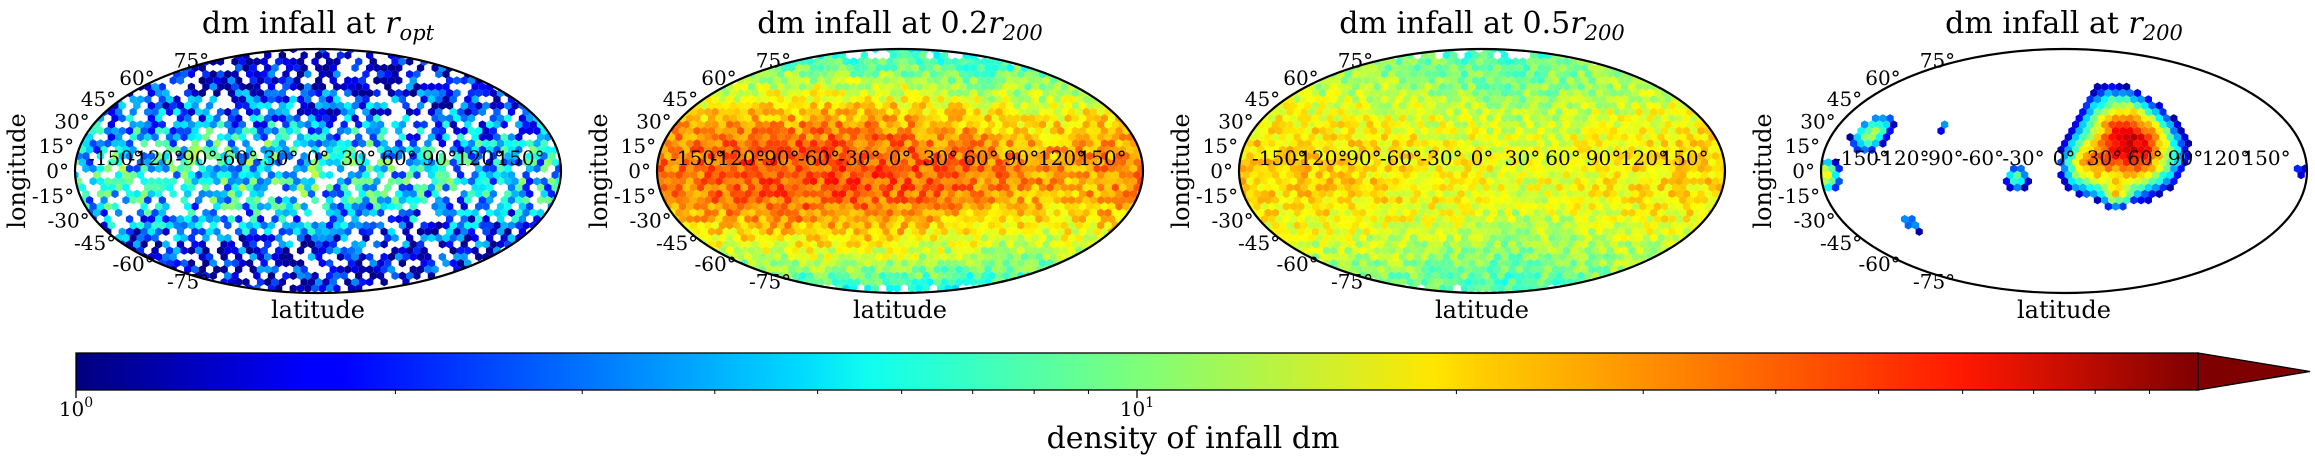 The height and width of the screenshot is (463, 2315). Describe the element at coordinates (115, 158) in the screenshot. I see `x-tick-label: -150°` at that location.